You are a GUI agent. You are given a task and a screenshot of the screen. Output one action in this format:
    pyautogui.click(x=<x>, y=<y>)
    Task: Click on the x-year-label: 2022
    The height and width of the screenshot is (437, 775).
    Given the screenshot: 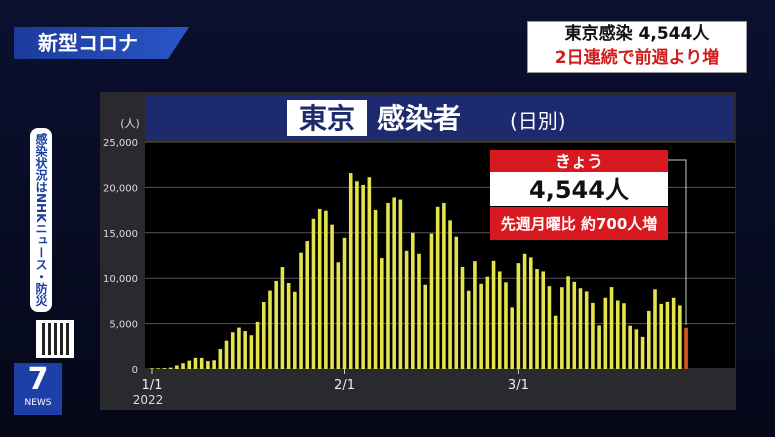 What is the action you would take?
    pyautogui.click(x=148, y=400)
    